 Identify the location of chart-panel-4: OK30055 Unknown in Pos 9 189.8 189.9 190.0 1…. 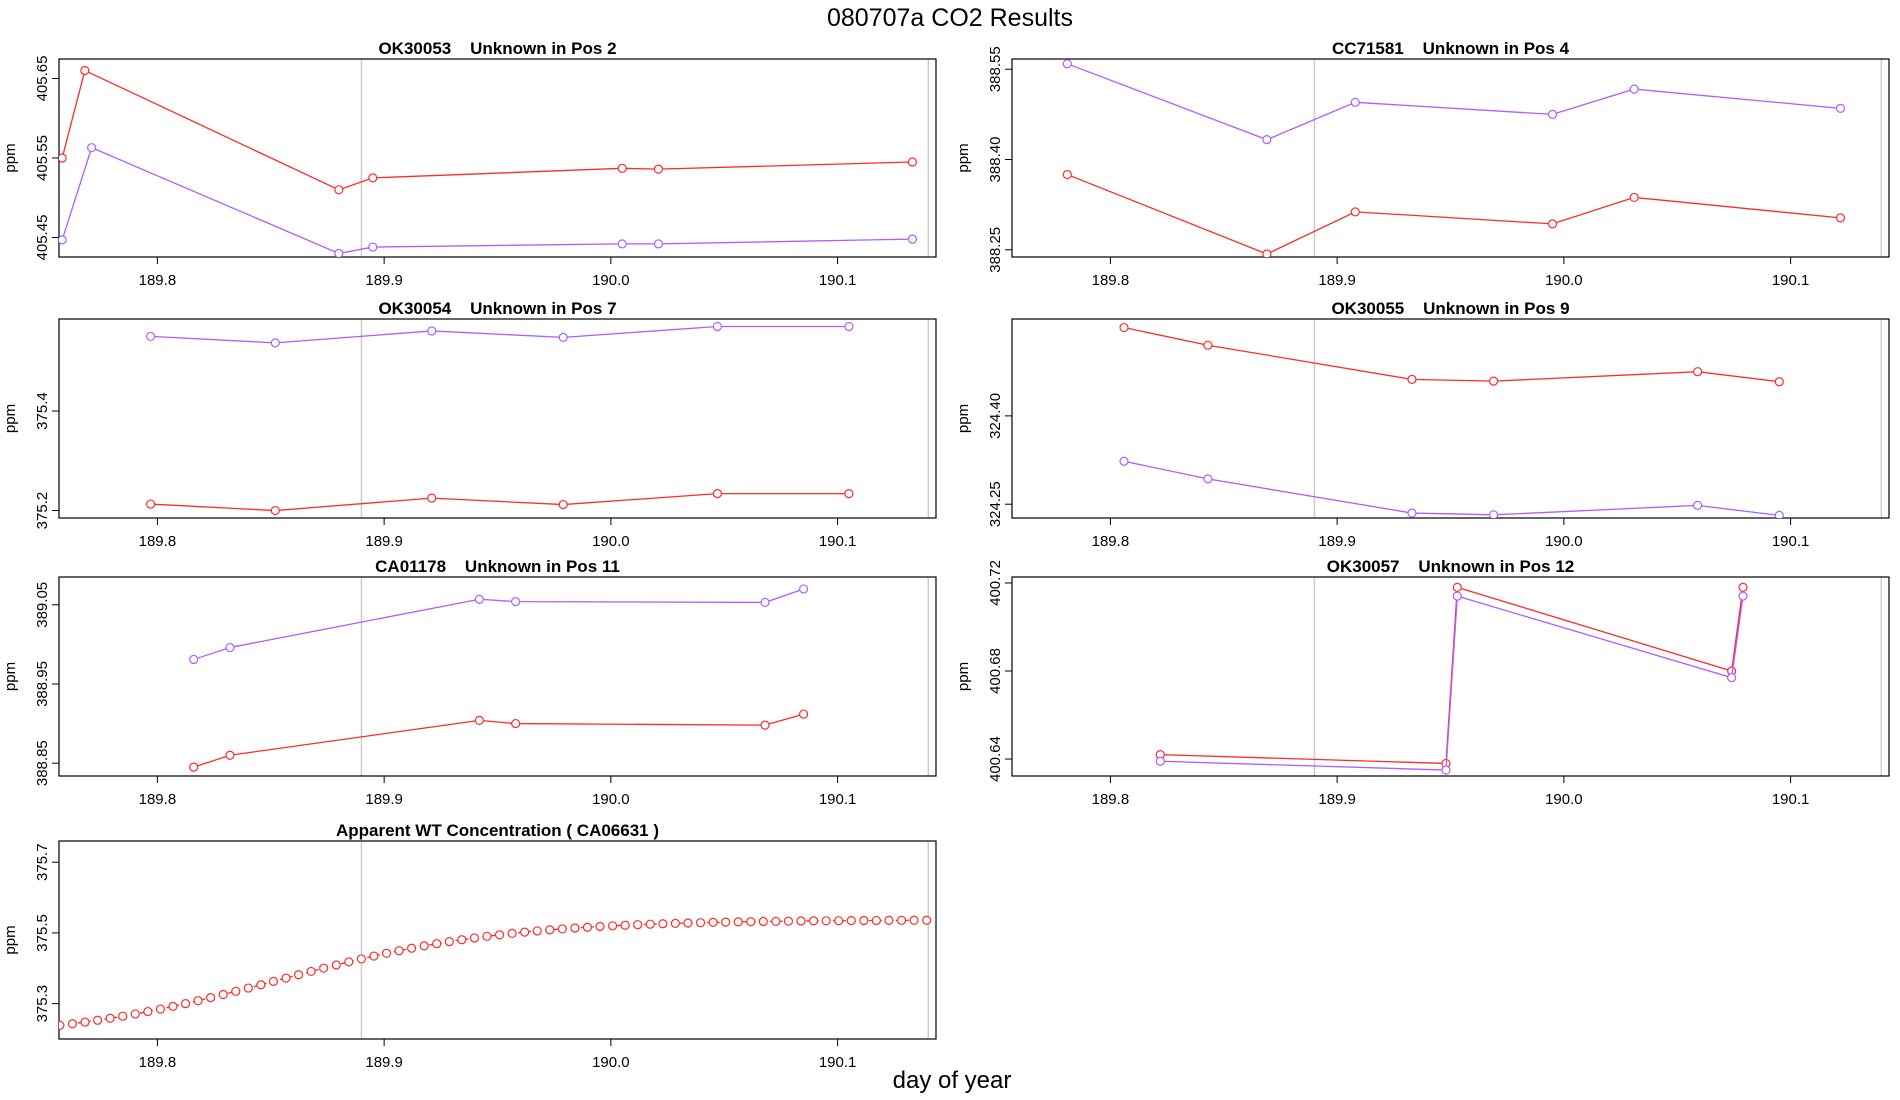
(1422, 424).